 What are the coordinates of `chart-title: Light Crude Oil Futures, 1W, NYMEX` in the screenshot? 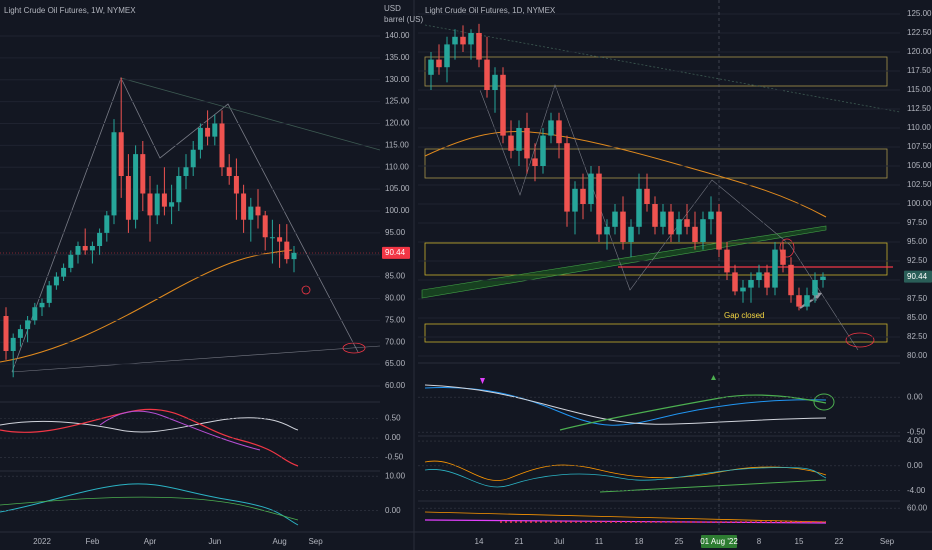 It's located at (70, 10).